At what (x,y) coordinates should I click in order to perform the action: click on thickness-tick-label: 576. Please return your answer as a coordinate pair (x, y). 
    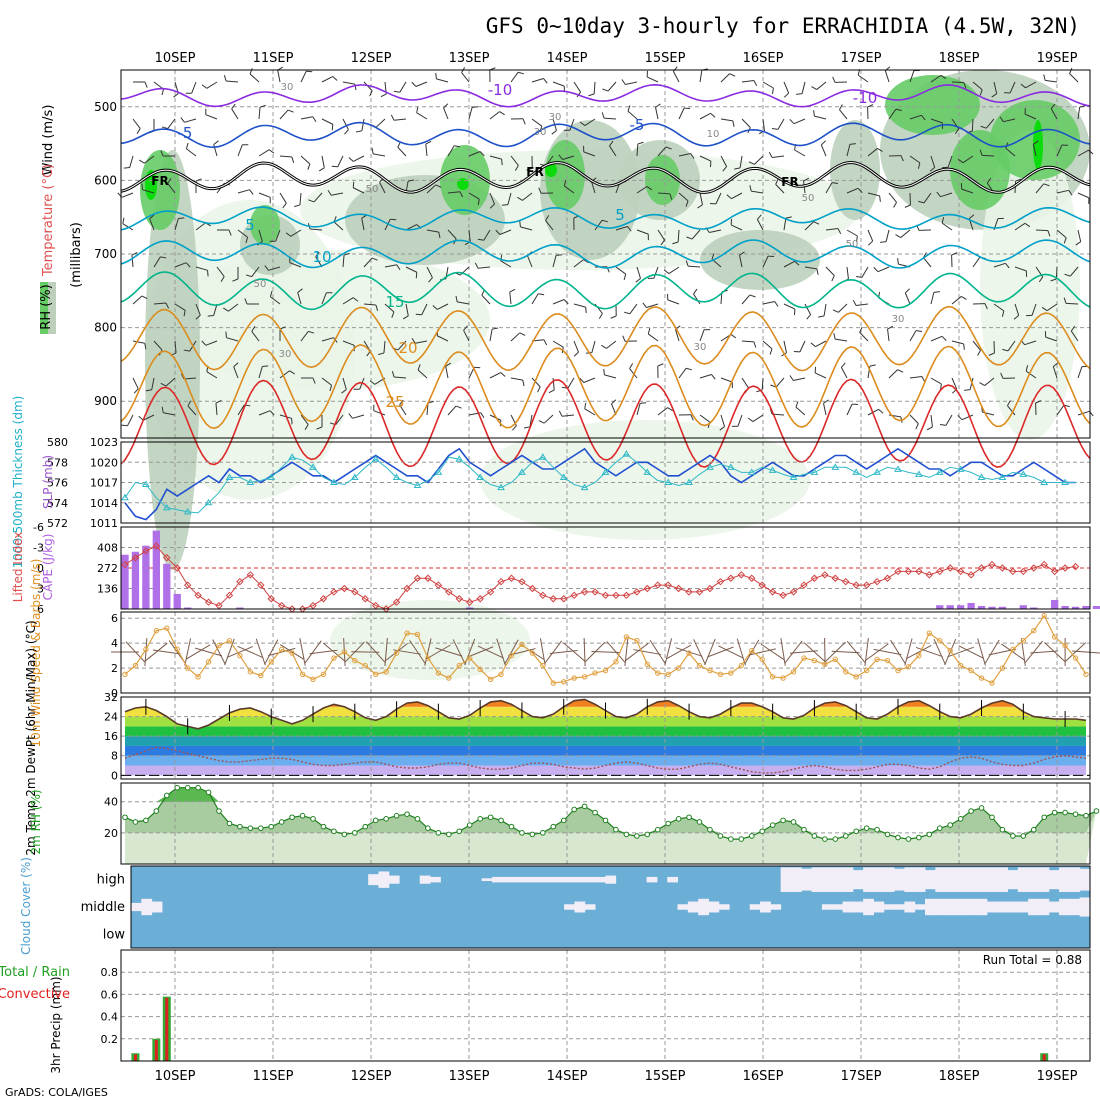
    Looking at the image, I should click on (57, 483).